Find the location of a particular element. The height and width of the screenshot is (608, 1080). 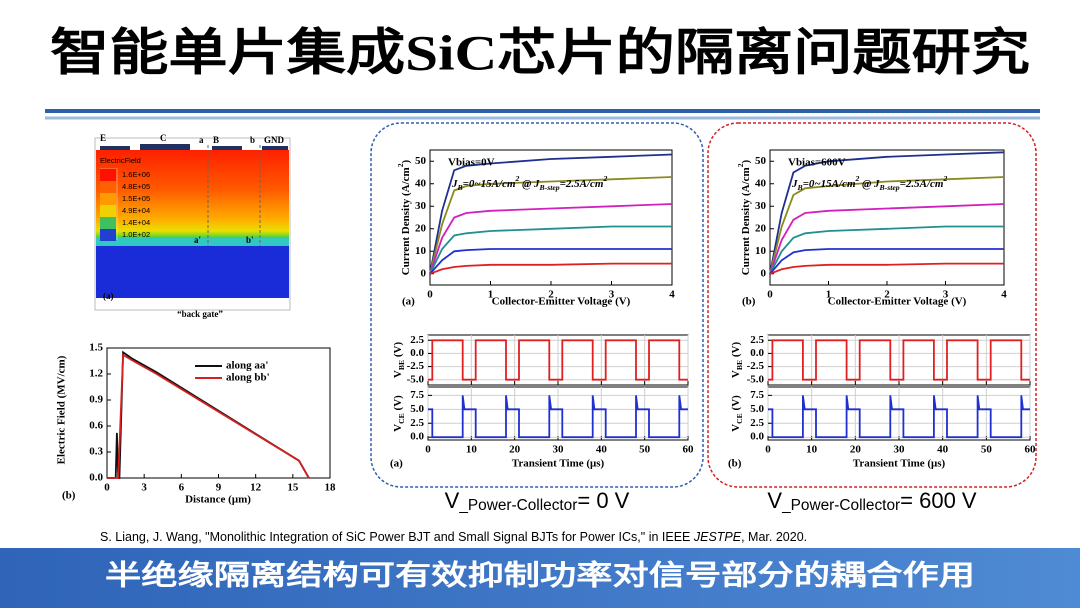

y-tick-label: 20 is located at coordinates (761, 228).